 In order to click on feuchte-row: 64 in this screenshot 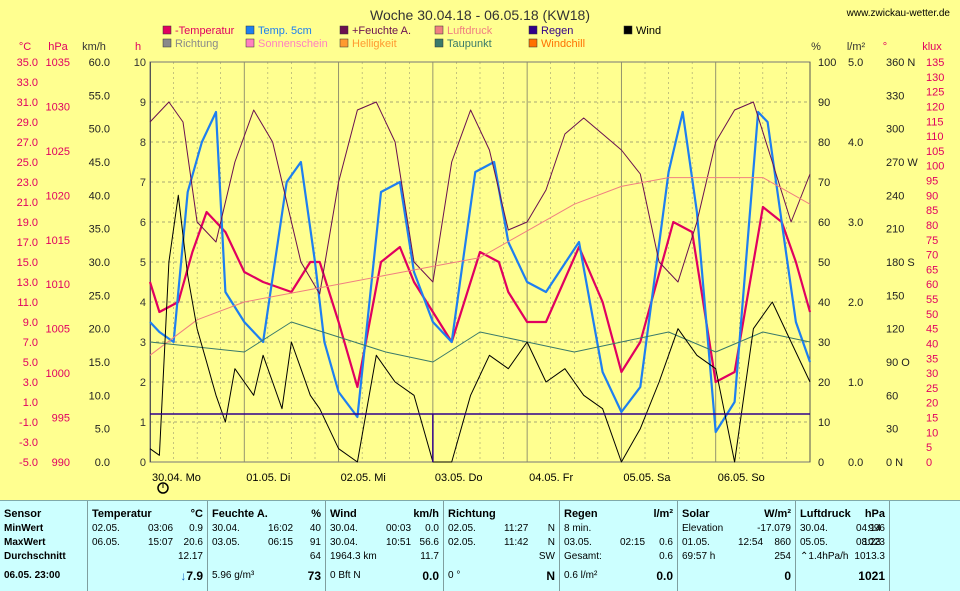, I will do `click(315, 556)`.